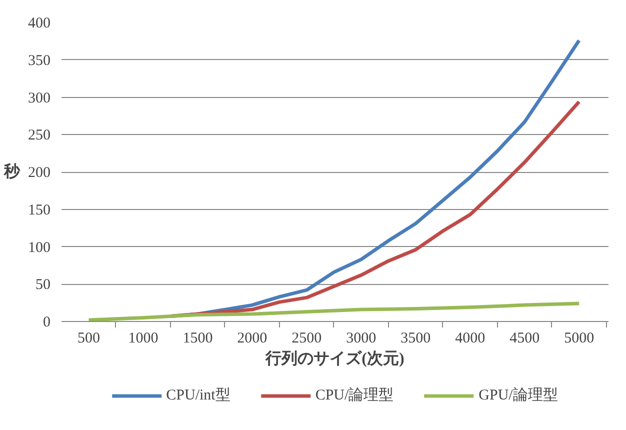 This screenshot has width=626, height=430. I want to click on x-tick-label: 5000, so click(579, 338).